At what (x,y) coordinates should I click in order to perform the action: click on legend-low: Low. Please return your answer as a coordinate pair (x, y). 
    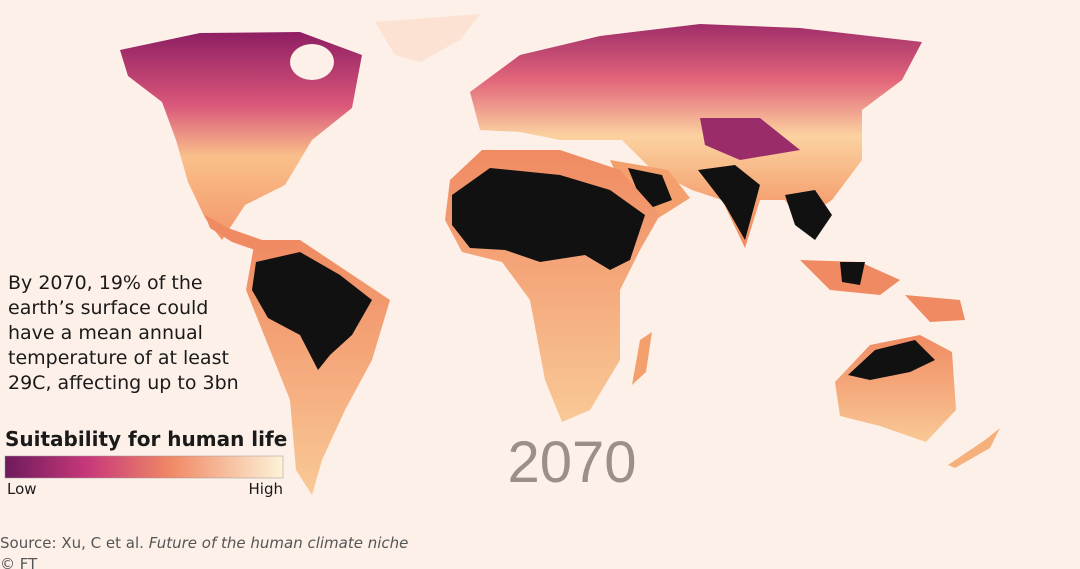
    Looking at the image, I should click on (22, 489).